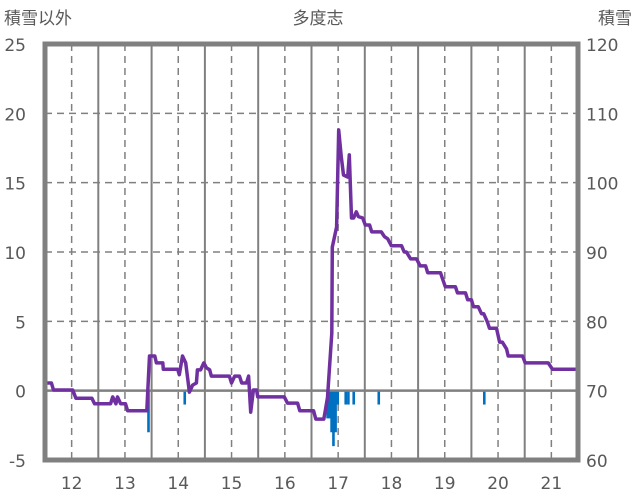 This screenshot has width=636, height=501. Describe the element at coordinates (125, 484) in the screenshot. I see `x-tick-label: 13` at that location.